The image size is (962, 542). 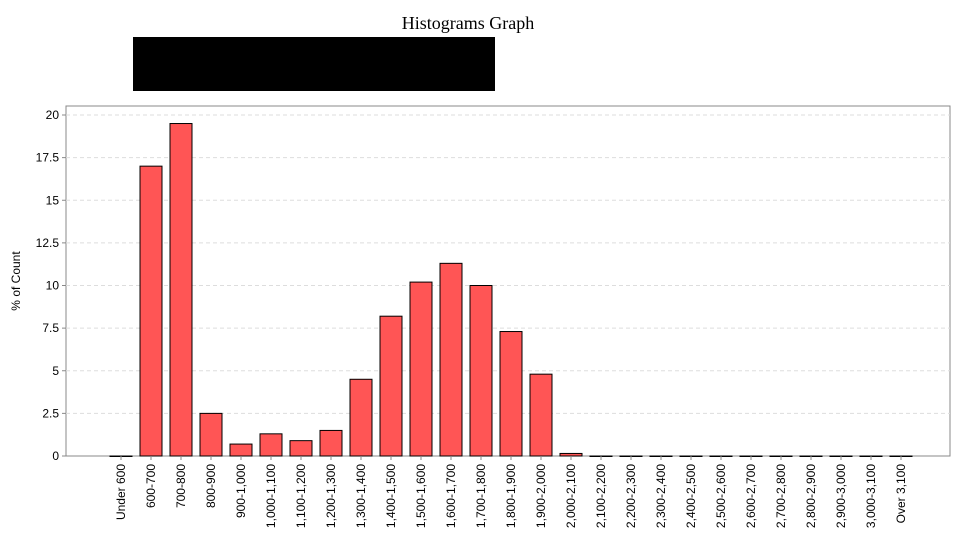 I want to click on x-tick-label: Over 3,100, so click(x=901, y=494).